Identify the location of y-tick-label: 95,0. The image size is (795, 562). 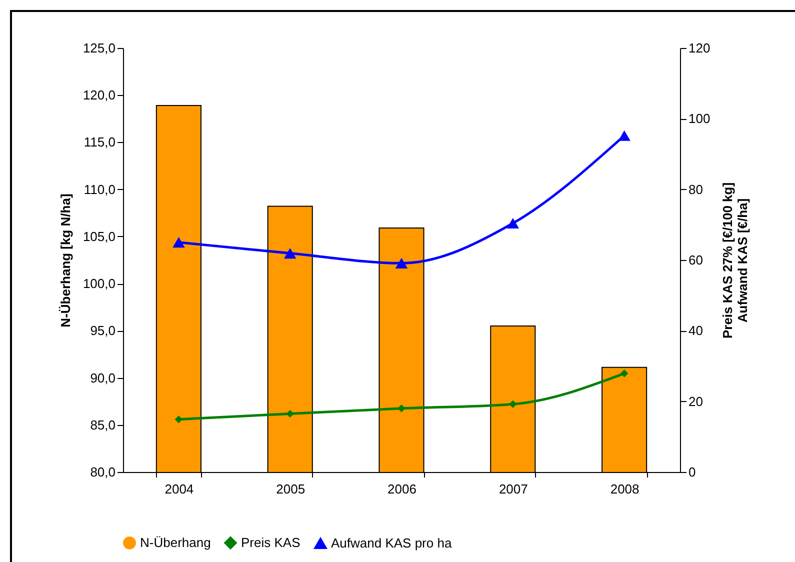
(103, 330).